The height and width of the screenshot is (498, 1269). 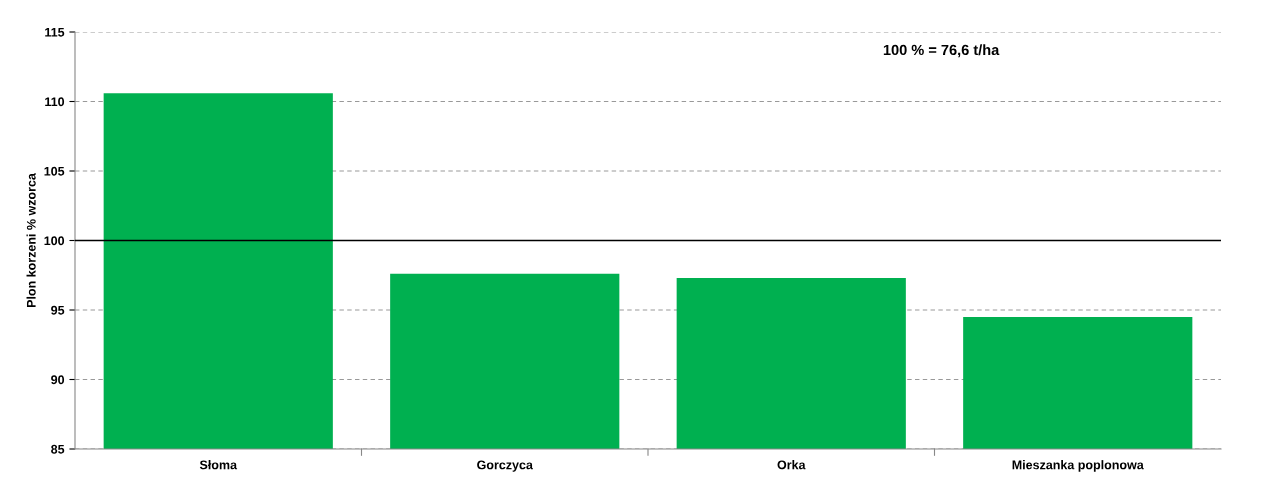 I want to click on y-tick-label: 100, so click(x=54, y=241).